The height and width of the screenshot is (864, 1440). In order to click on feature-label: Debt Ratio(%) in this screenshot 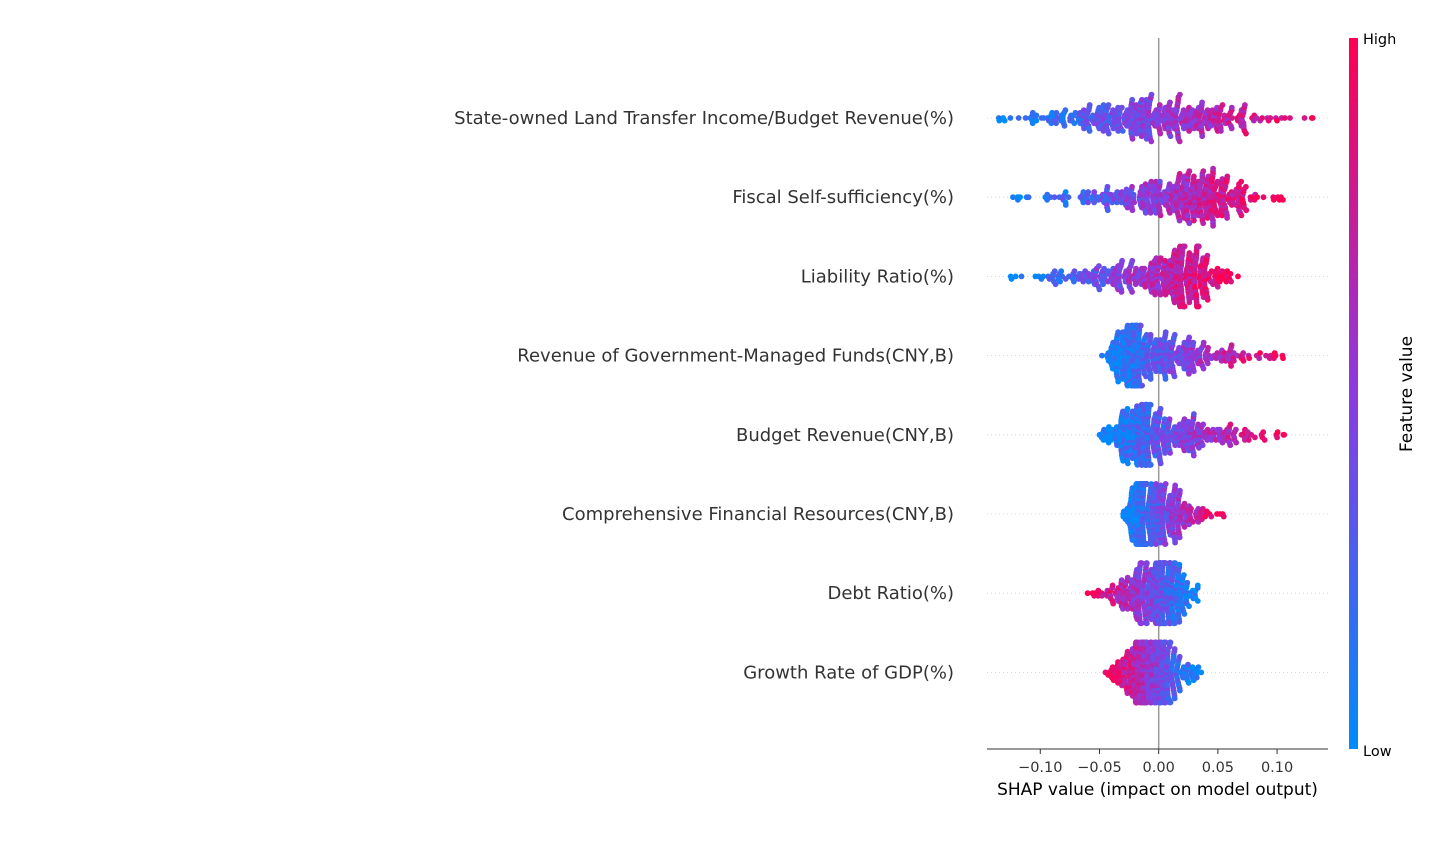, I will do `click(890, 593)`.